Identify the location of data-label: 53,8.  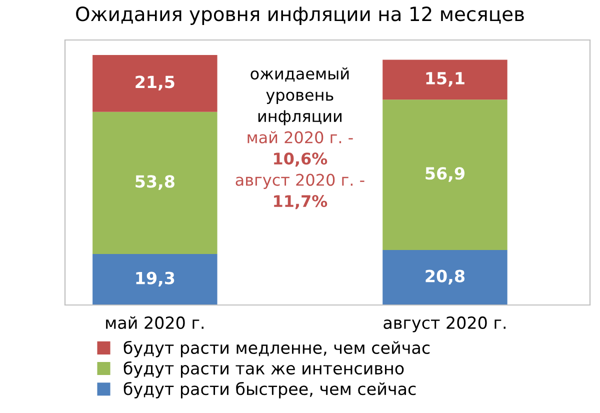
(155, 182).